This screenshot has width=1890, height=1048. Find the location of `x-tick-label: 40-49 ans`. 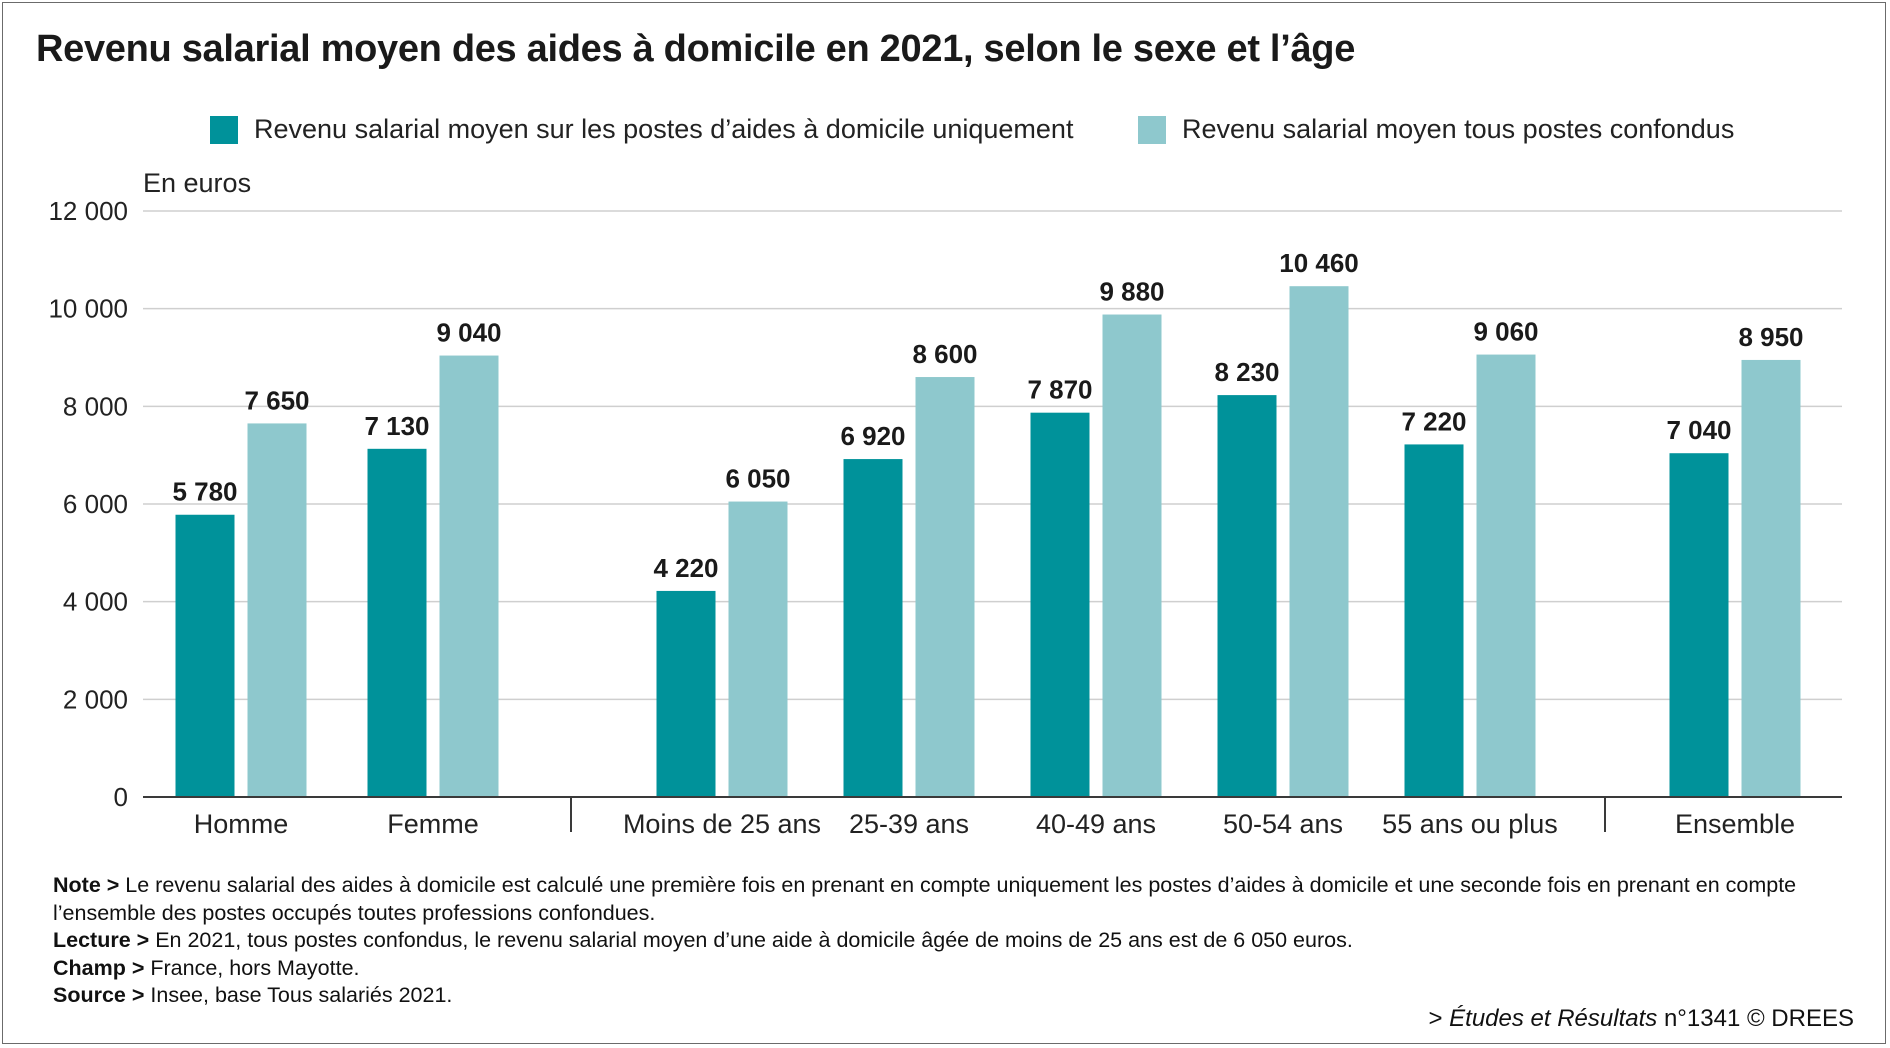

x-tick-label: 40-49 ans is located at coordinates (1096, 824).